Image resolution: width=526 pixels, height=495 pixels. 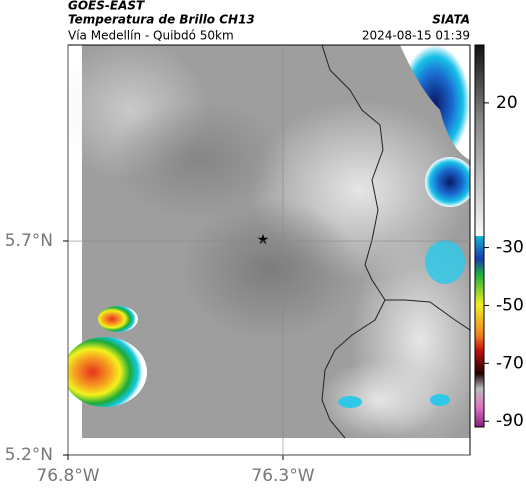 What do you see at coordinates (479, 236) in the screenshot?
I see `colorbar` at bounding box center [479, 236].